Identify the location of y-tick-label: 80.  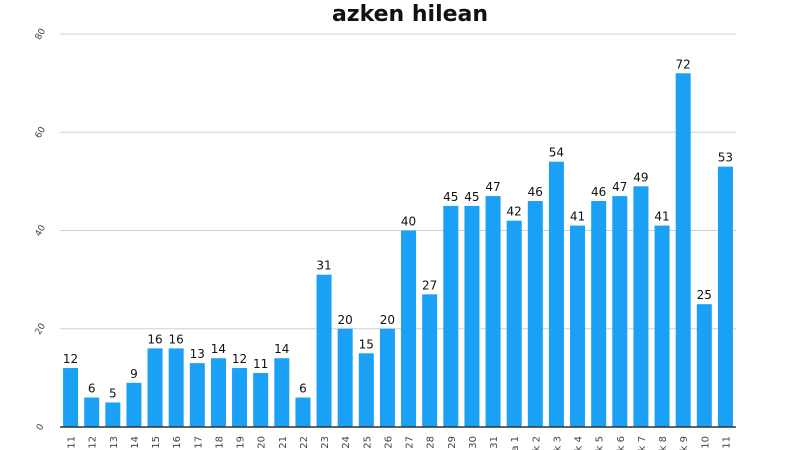
(41, 34).